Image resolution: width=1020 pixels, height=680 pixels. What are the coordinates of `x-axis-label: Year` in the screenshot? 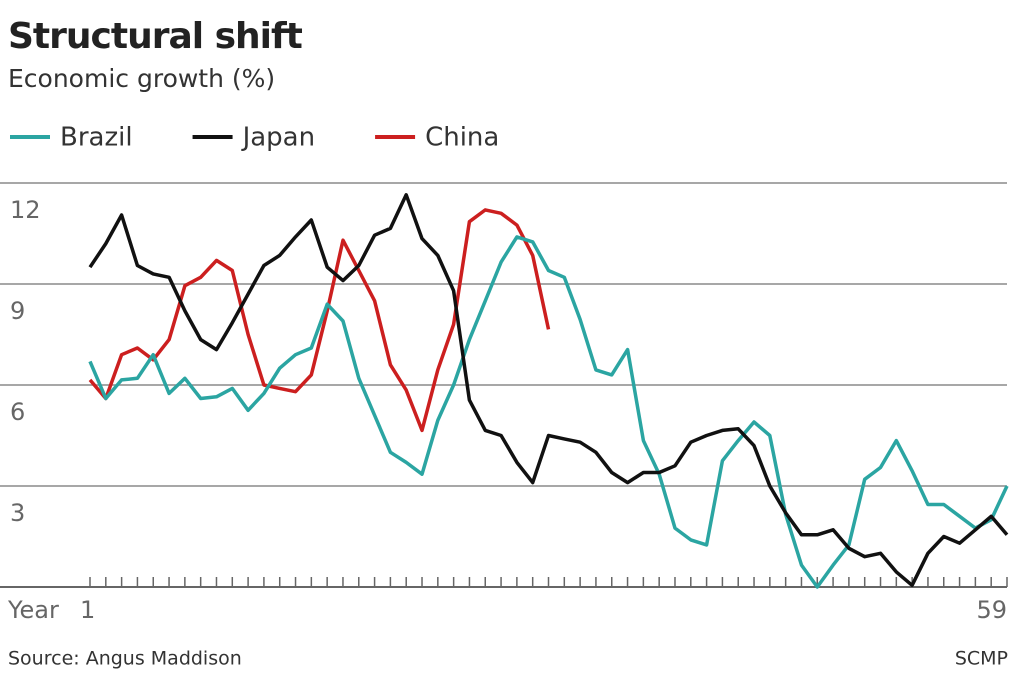 It's located at (33, 610).